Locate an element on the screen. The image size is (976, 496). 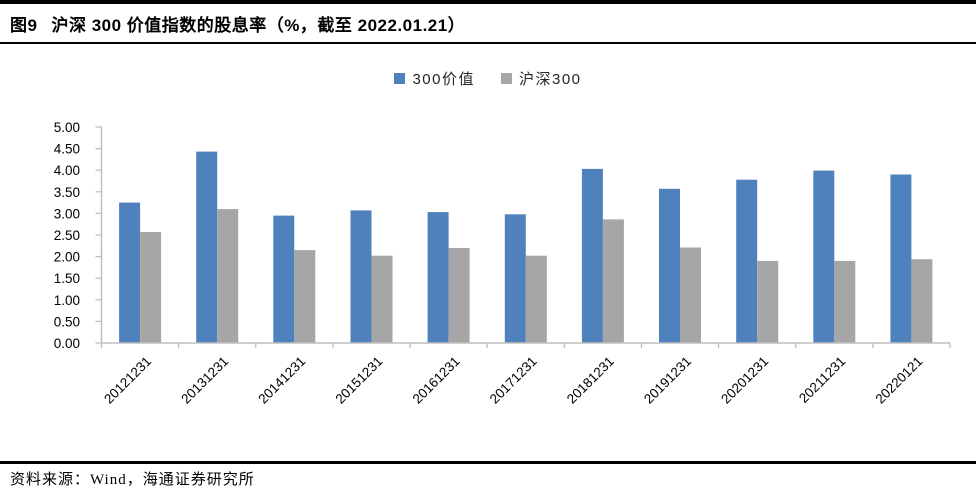
x-tick-label: 20201231 is located at coordinates (744, 380).